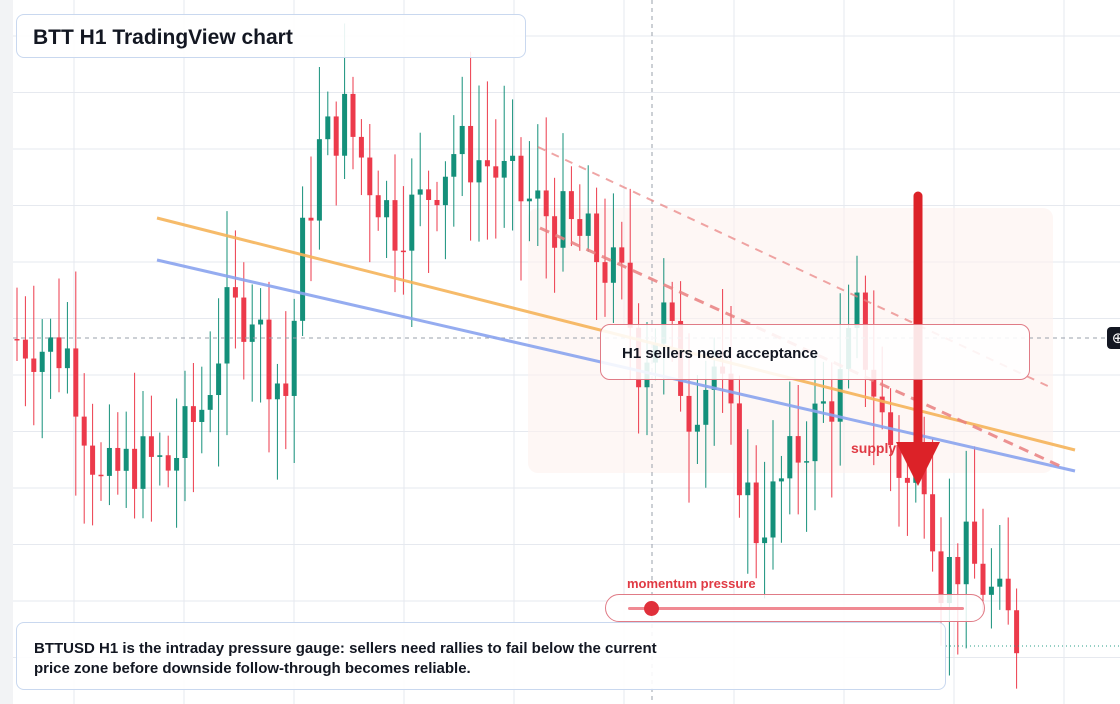 The image size is (1120, 704). I want to click on left-margin-strip, so click(6, 352).